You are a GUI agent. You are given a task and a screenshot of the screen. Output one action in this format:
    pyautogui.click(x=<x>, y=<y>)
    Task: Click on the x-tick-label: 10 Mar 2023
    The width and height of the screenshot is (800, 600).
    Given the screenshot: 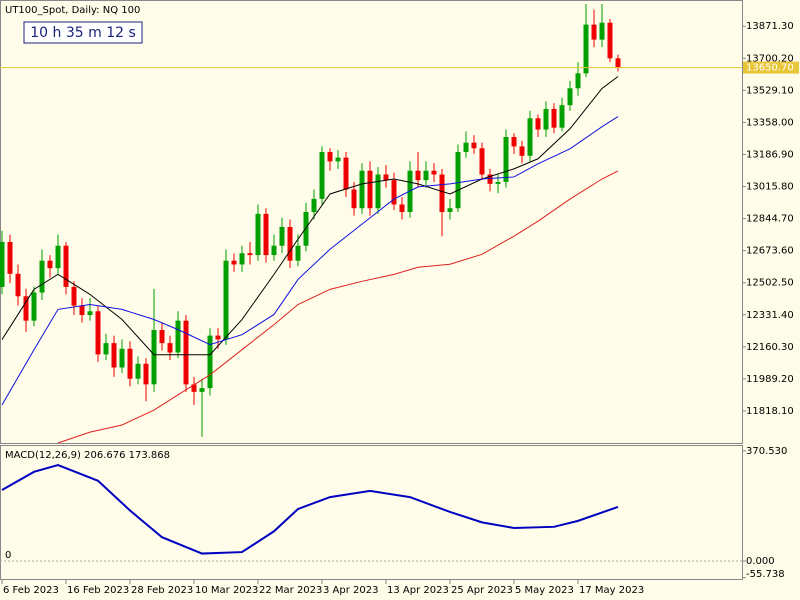 What is the action you would take?
    pyautogui.click(x=226, y=590)
    